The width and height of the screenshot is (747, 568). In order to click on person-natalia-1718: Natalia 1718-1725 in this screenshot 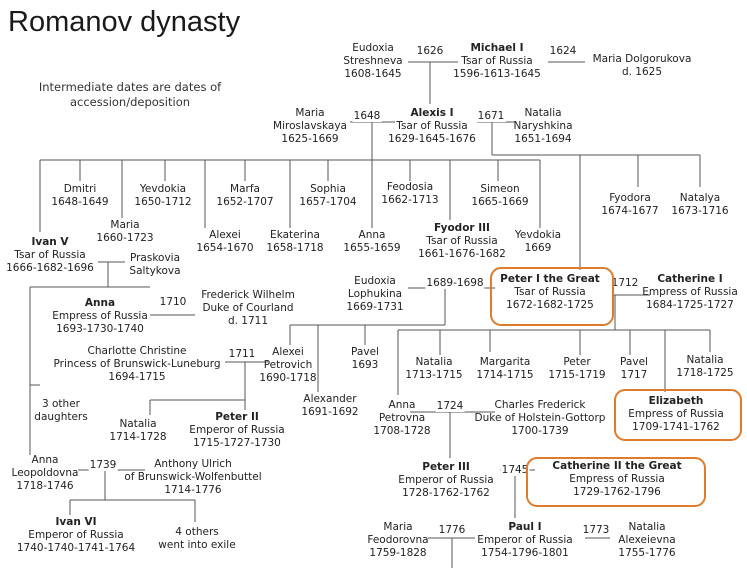, I will do `click(705, 366)`.